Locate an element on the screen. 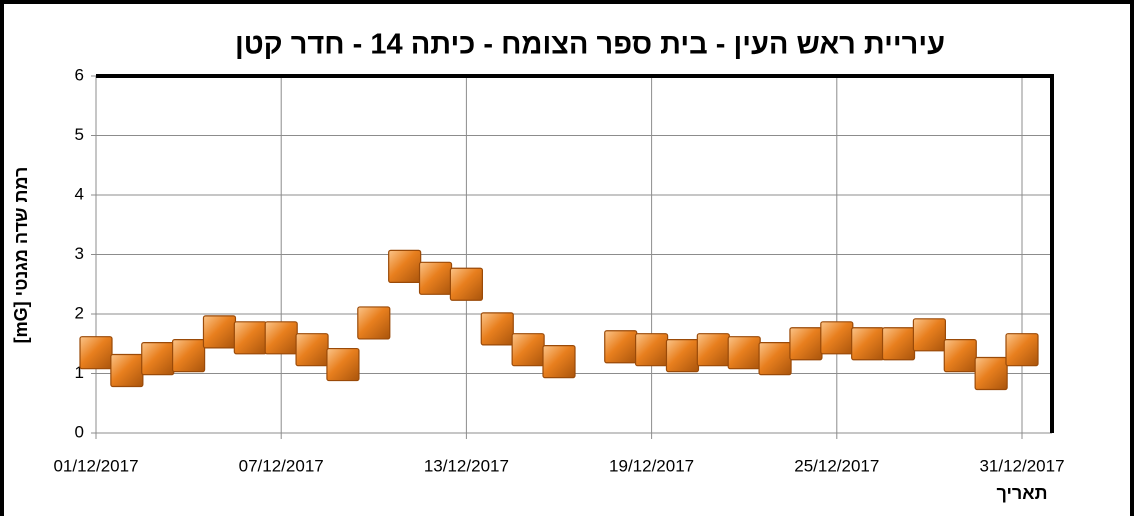 This screenshot has width=1134, height=516. x-tick-label: 19/12/2017 is located at coordinates (651, 465).